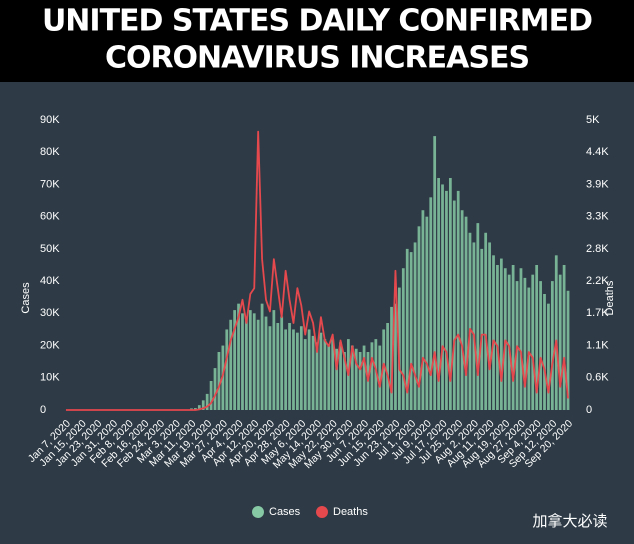  What do you see at coordinates (597, 184) in the screenshot?
I see `y2-tick-label: 3.9K` at bounding box center [597, 184].